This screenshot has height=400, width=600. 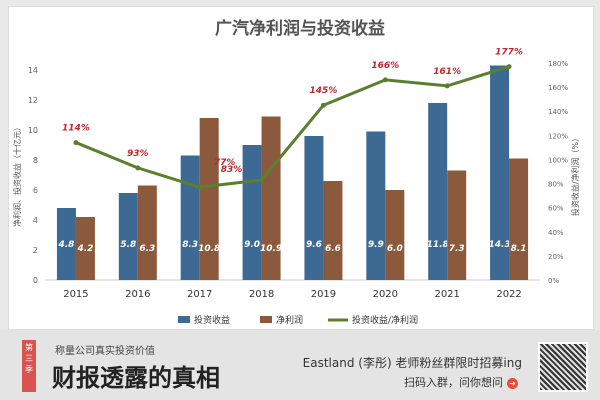 What do you see at coordinates (556, 209) in the screenshot?
I see `y2-tick-label: 60%` at bounding box center [556, 209].